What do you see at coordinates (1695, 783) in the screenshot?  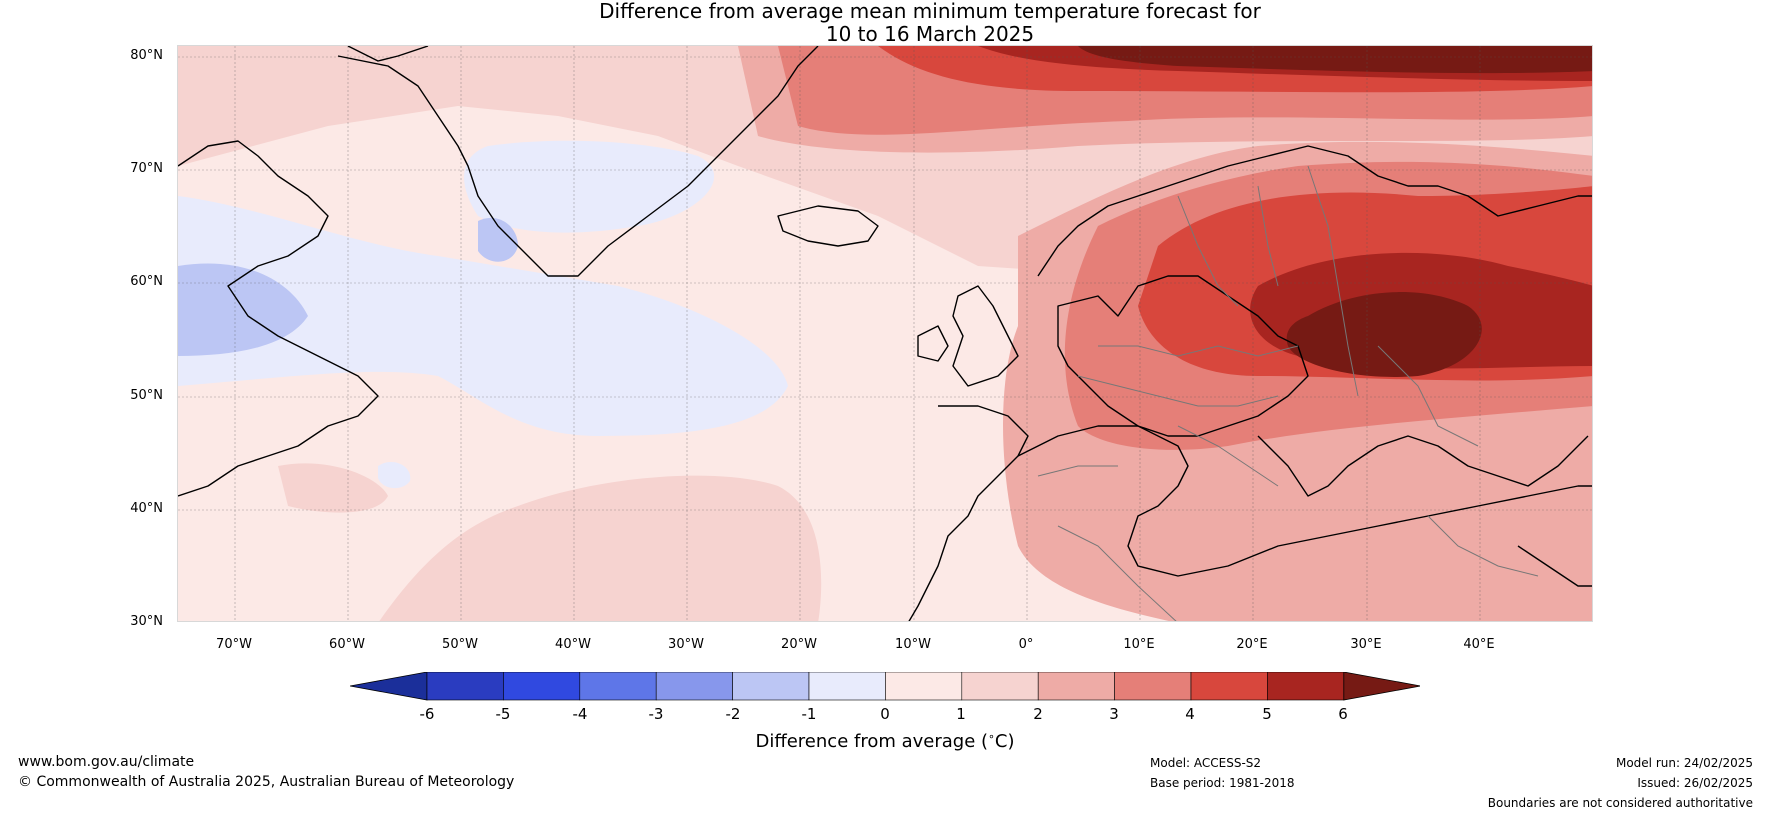 I see `footer-issued: Issued: 26/02/2025` at bounding box center [1695, 783].